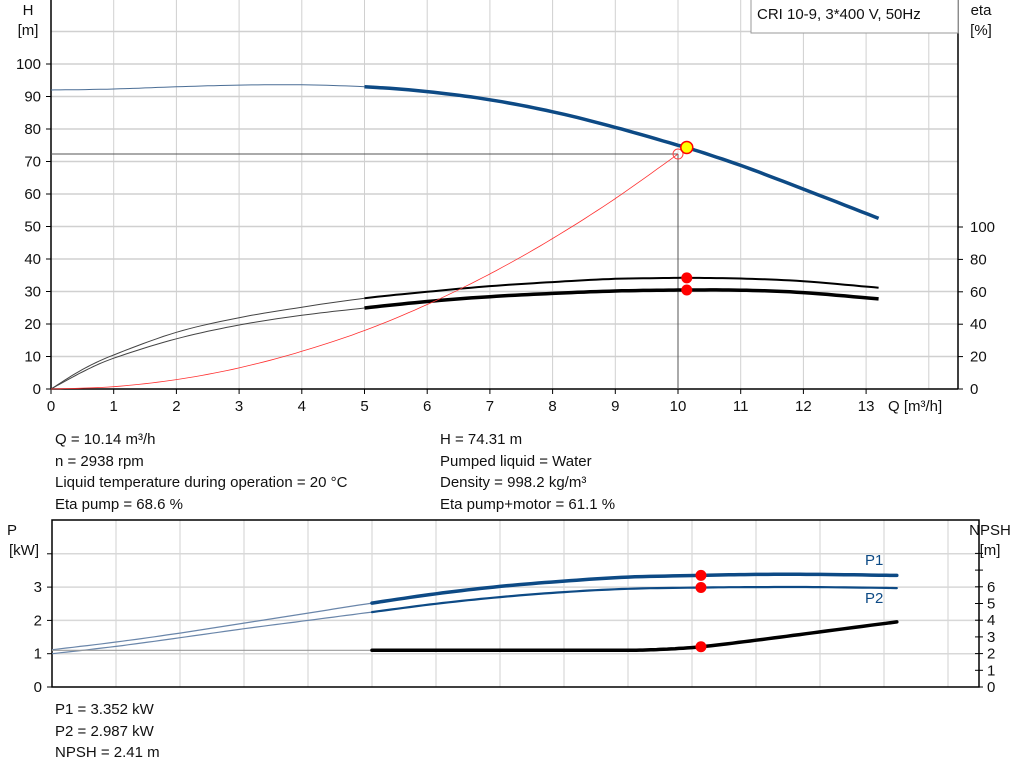 This screenshot has width=1024, height=781. What do you see at coordinates (28, 30) in the screenshot?
I see `y-axis-unit-left: [m]` at bounding box center [28, 30].